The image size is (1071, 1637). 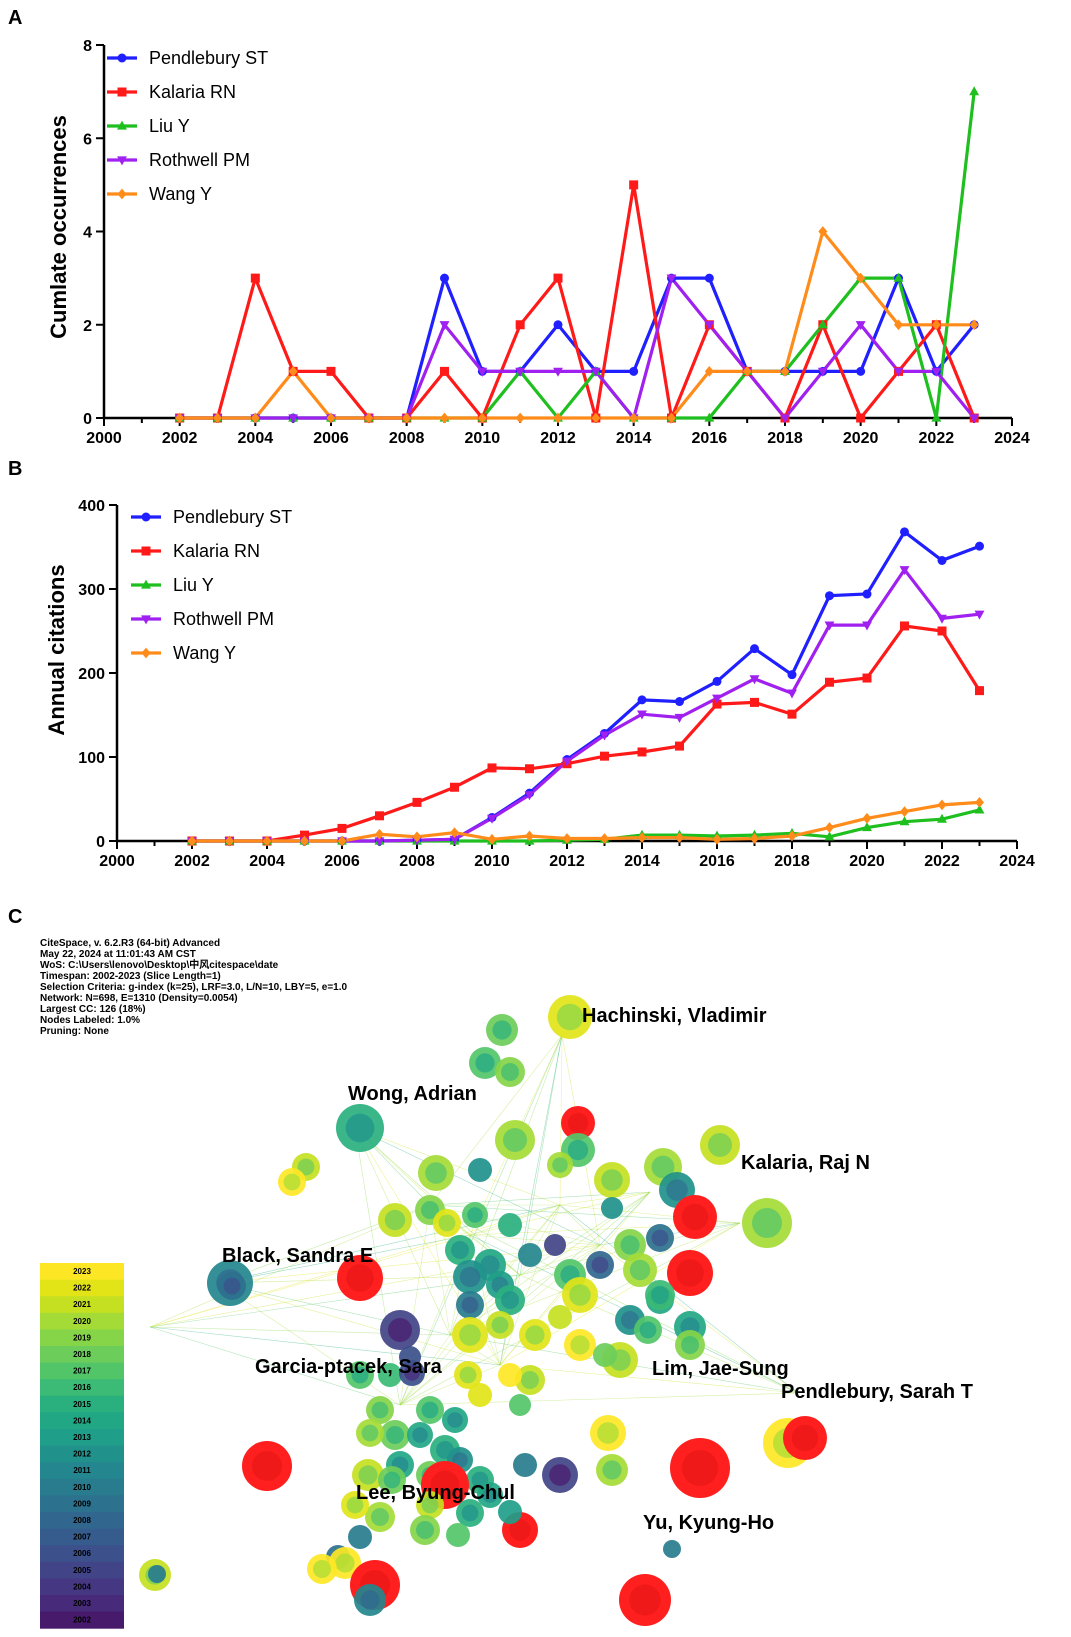 What do you see at coordinates (130, 976) in the screenshot?
I see `citespace-header-line: Timespan: 2002-2023 (Slice Length=1)` at bounding box center [130, 976].